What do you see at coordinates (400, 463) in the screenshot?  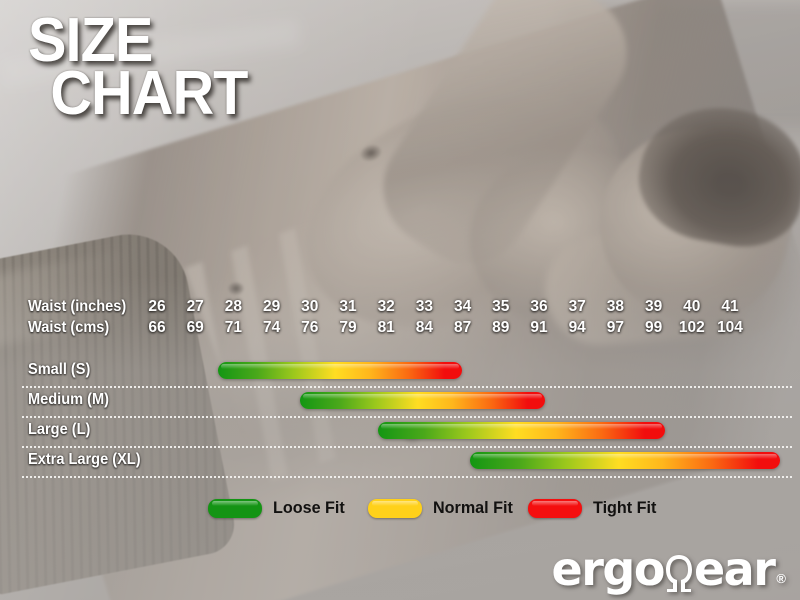 I see `size-row: Extra Large (XL)` at bounding box center [400, 463].